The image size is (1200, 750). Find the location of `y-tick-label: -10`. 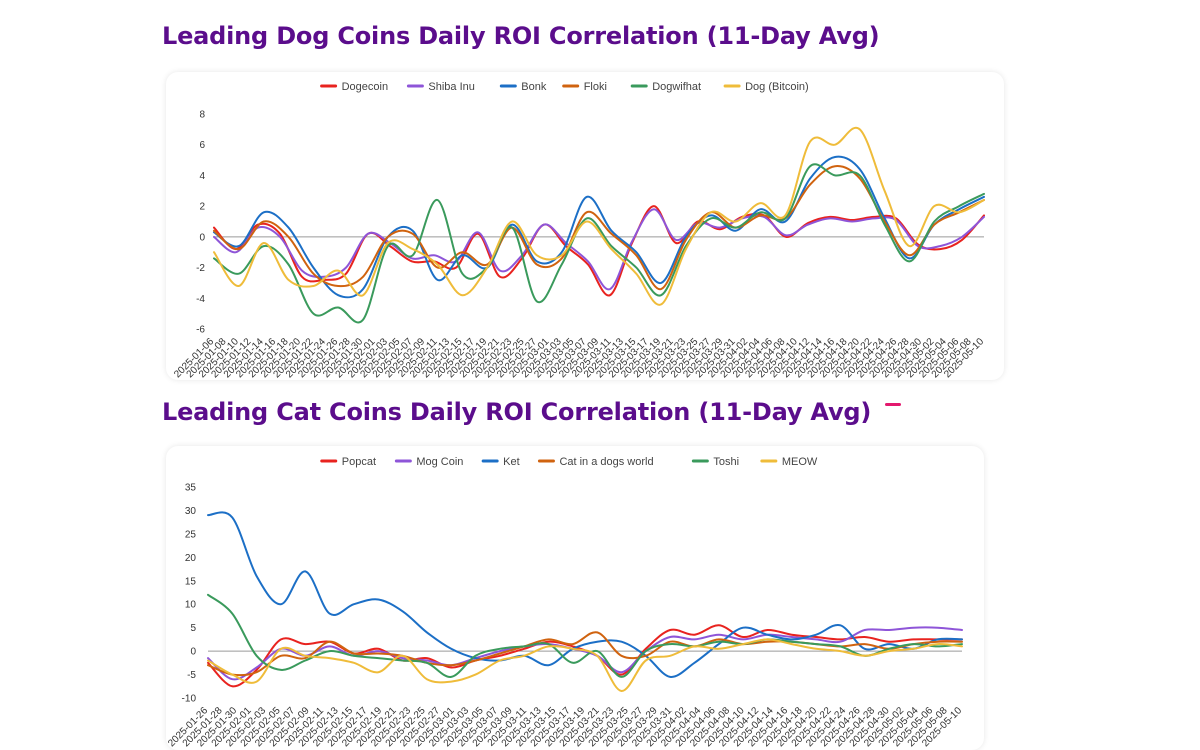

y-tick-label: -10 is located at coordinates (189, 699).